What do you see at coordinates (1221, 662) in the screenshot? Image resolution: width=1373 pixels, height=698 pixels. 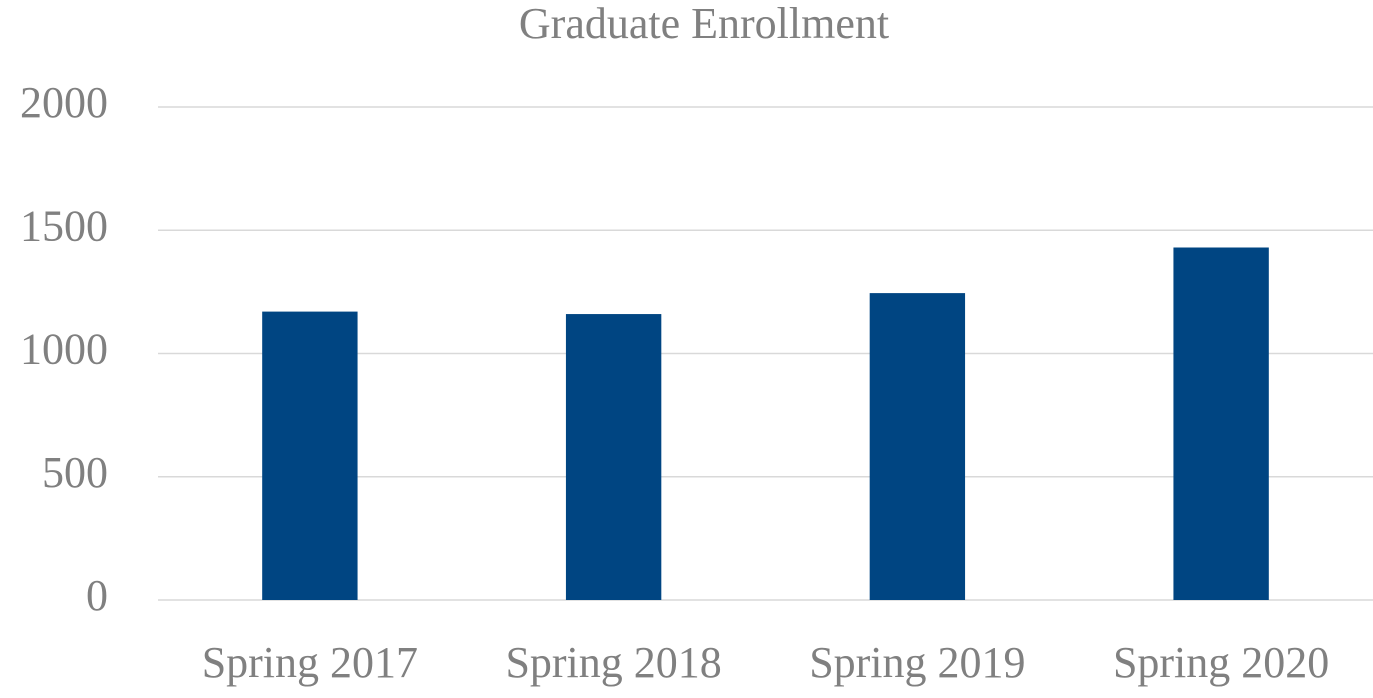 I see `x-tick-label: Spring 2020` at bounding box center [1221, 662].